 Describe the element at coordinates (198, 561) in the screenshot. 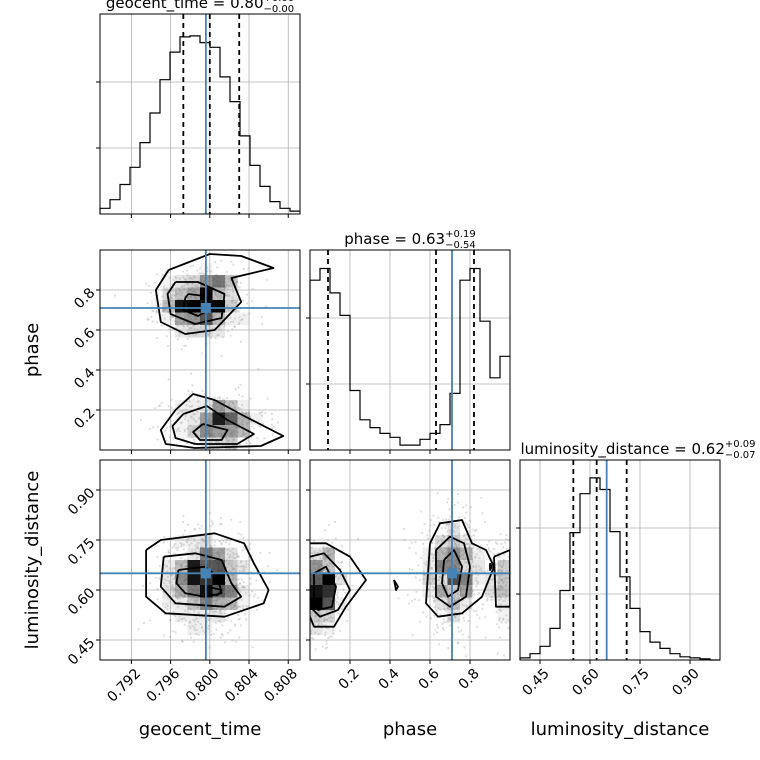

I see `scatter-panel-geocent_time-vs-luminosity_distance` at that location.